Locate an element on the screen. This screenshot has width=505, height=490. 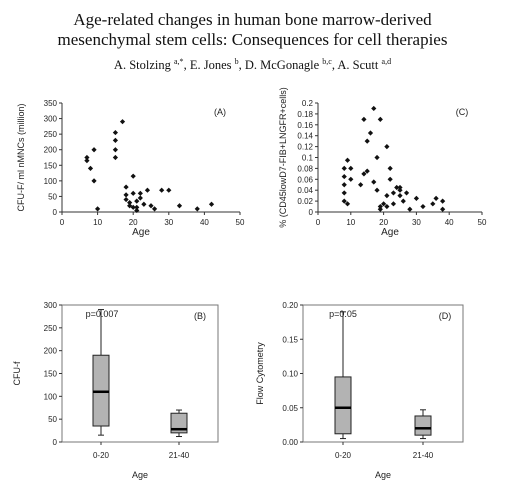
y-axis-label: CFU-F/ ml nMNCs (million) is located at coordinates (21, 158).